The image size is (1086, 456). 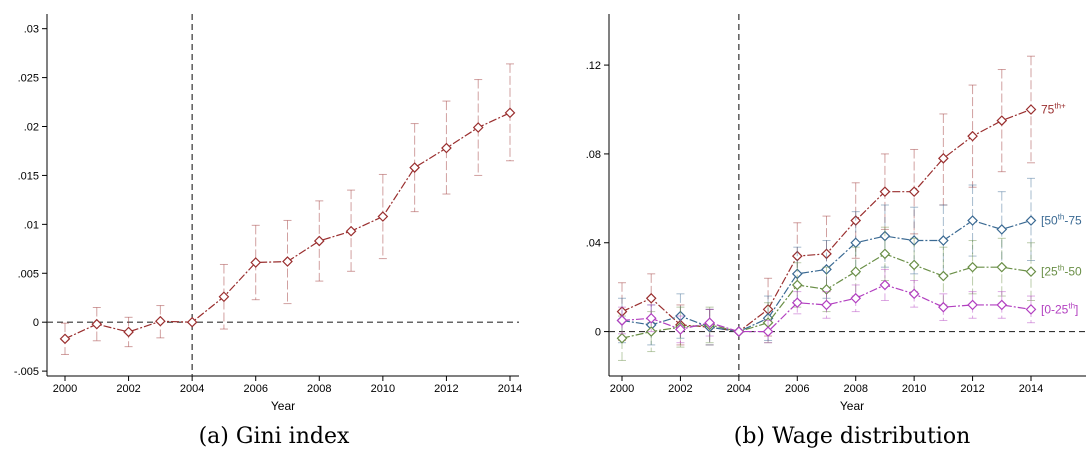 I want to click on y-tick-label: .01, so click(x=31, y=225).